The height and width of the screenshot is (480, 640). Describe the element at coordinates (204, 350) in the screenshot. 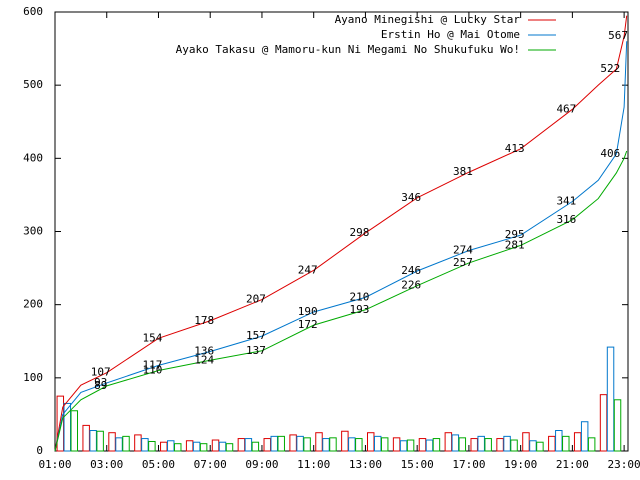

I see `data-label: 136` at that location.